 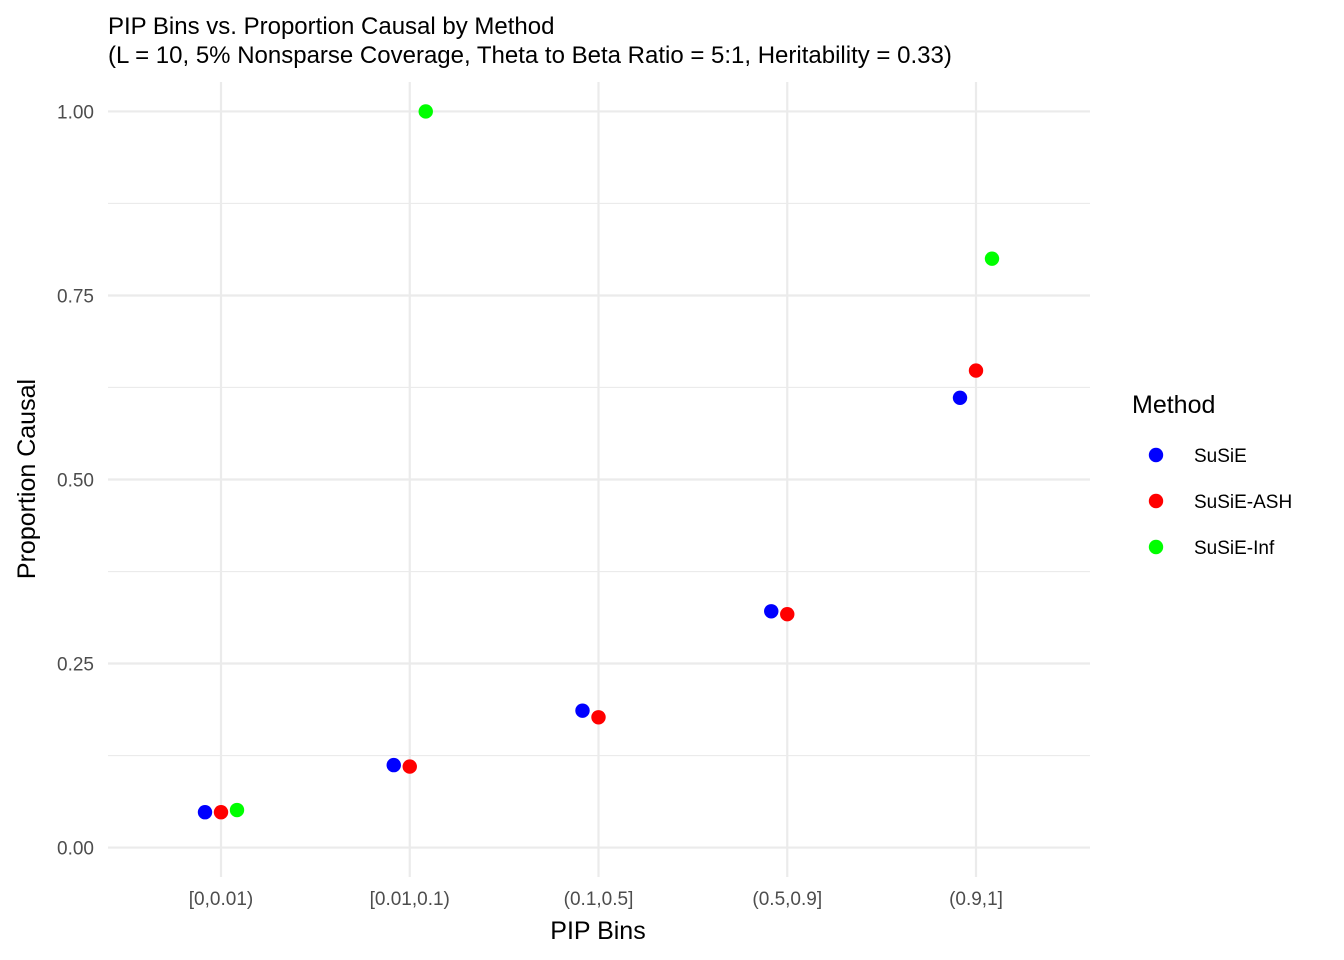 I want to click on y-tick-label: 1.00, so click(x=75, y=112).